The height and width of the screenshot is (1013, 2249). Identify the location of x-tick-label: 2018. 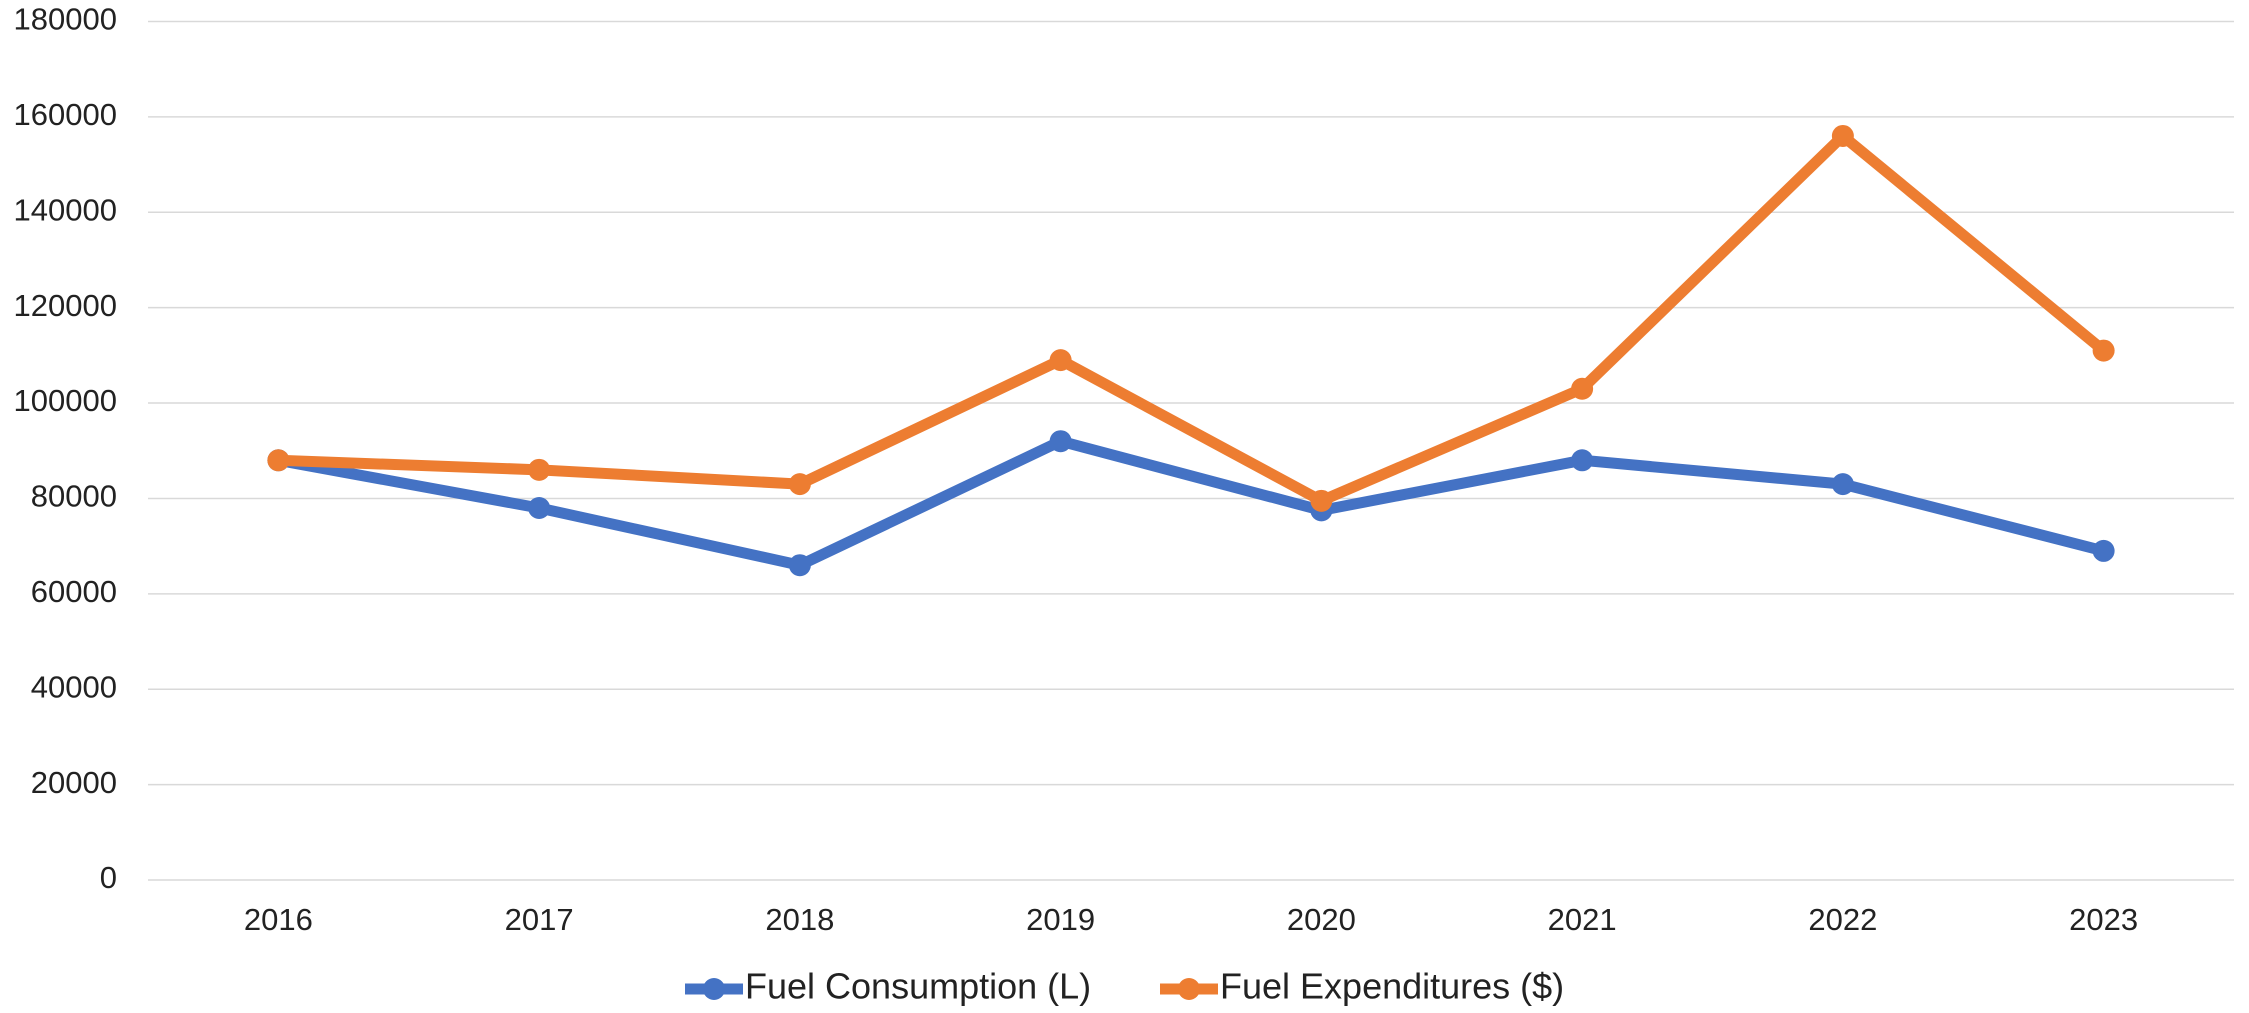
(799, 919).